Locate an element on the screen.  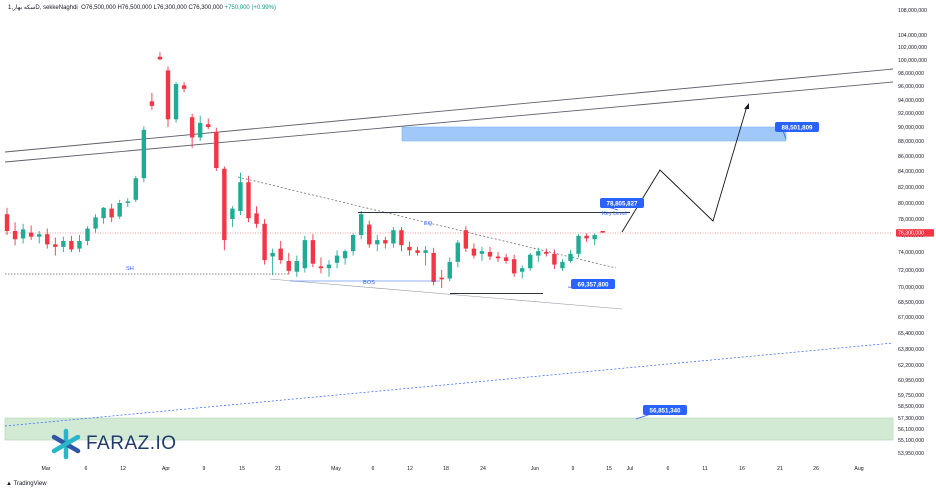
key-level-label: Key Level is located at coordinates (614, 214).